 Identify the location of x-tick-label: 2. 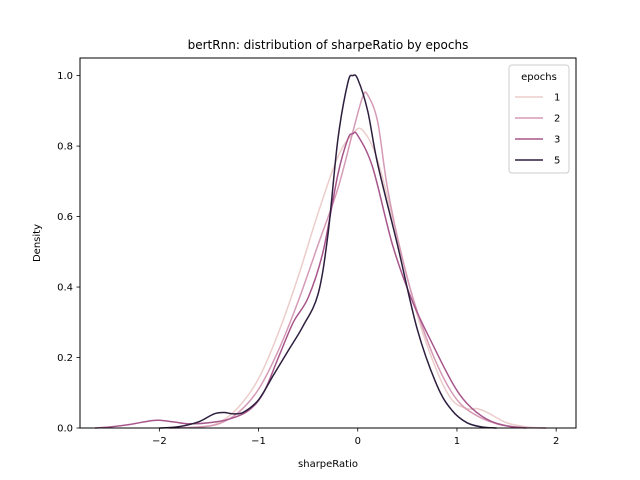
(556, 441).